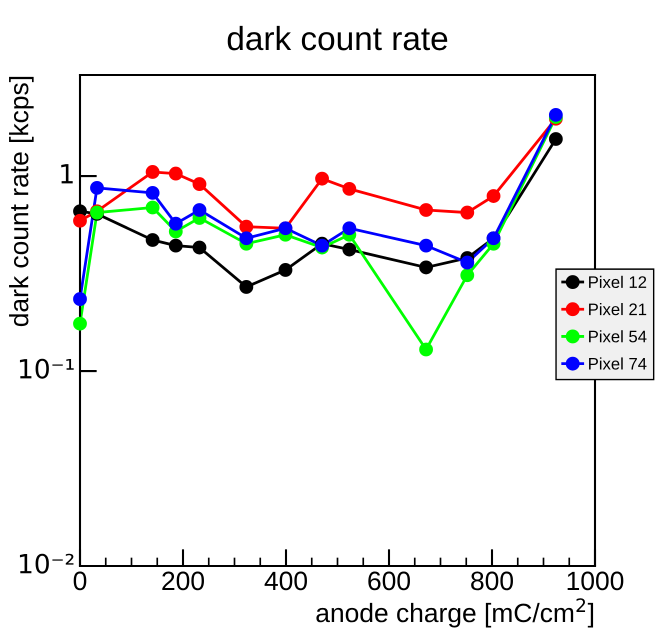  I want to click on x-tick-label: 400, so click(285, 581).